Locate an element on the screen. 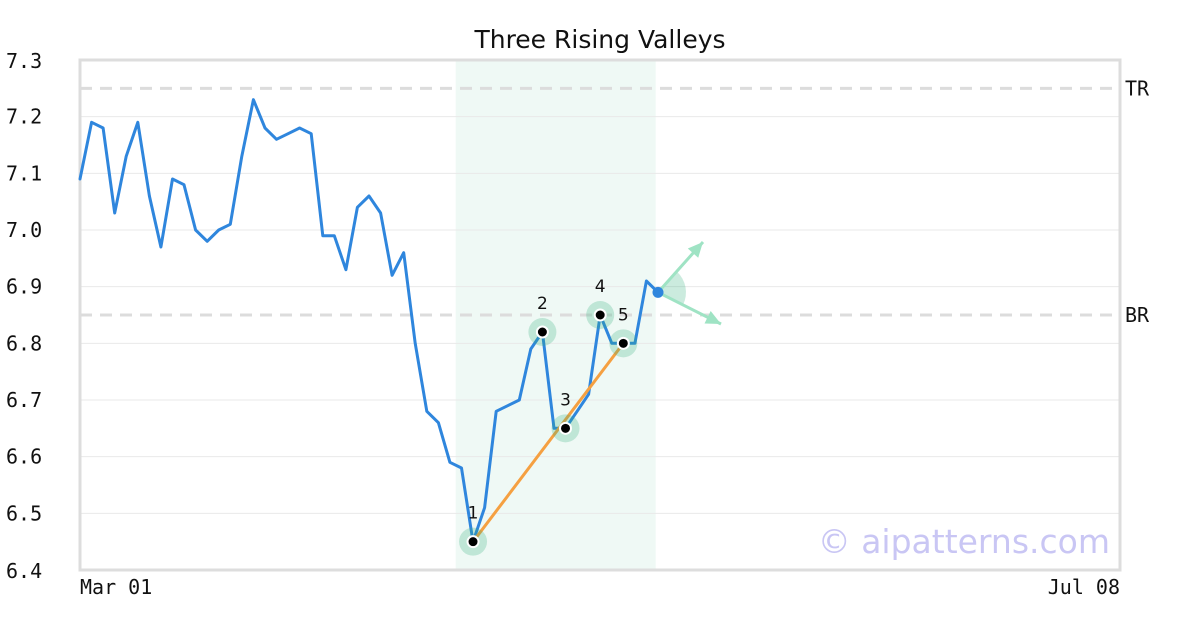 Image resolution: width=1200 pixels, height=630 pixels. y-tick-label: 7.0 is located at coordinates (24, 230).